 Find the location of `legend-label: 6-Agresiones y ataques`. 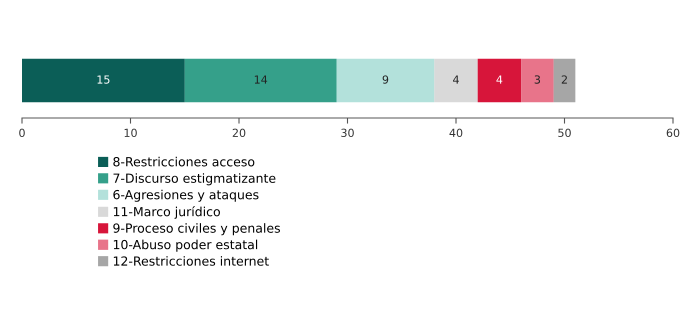

legend-label: 6-Agresiones y ataques is located at coordinates (185, 196).